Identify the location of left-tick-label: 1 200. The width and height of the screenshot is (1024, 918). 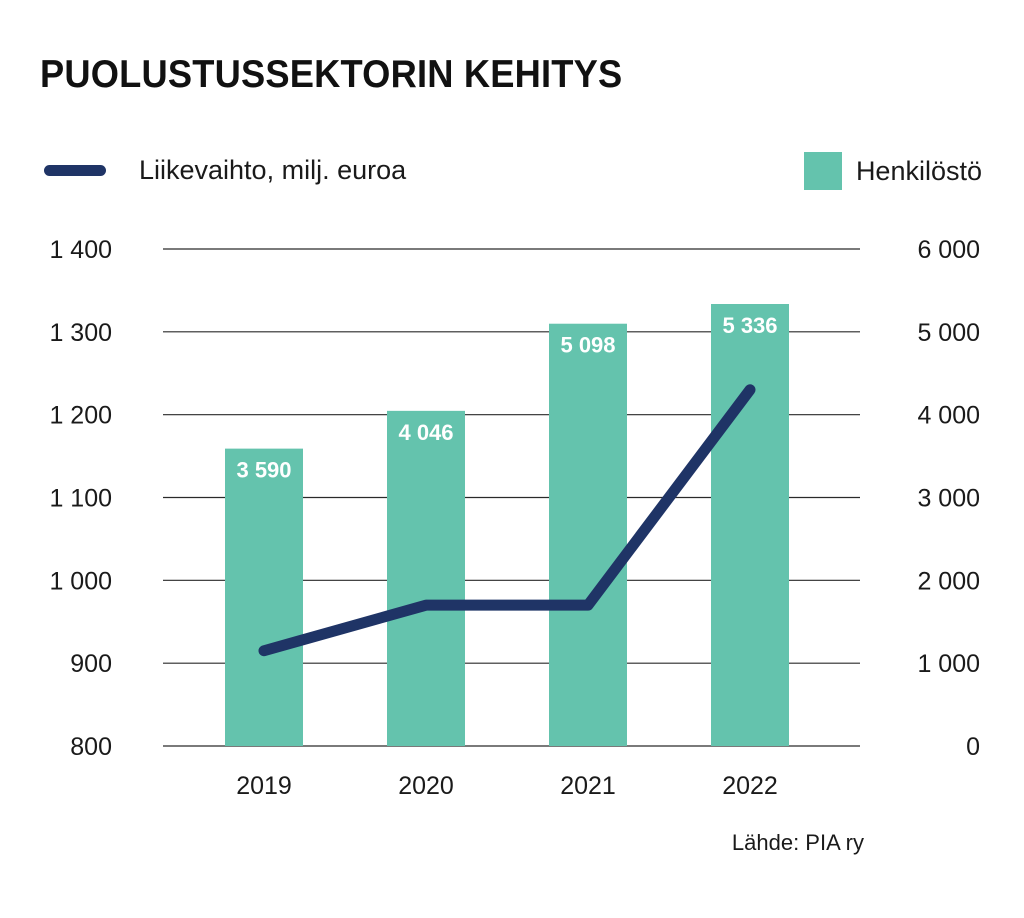
(80, 416).